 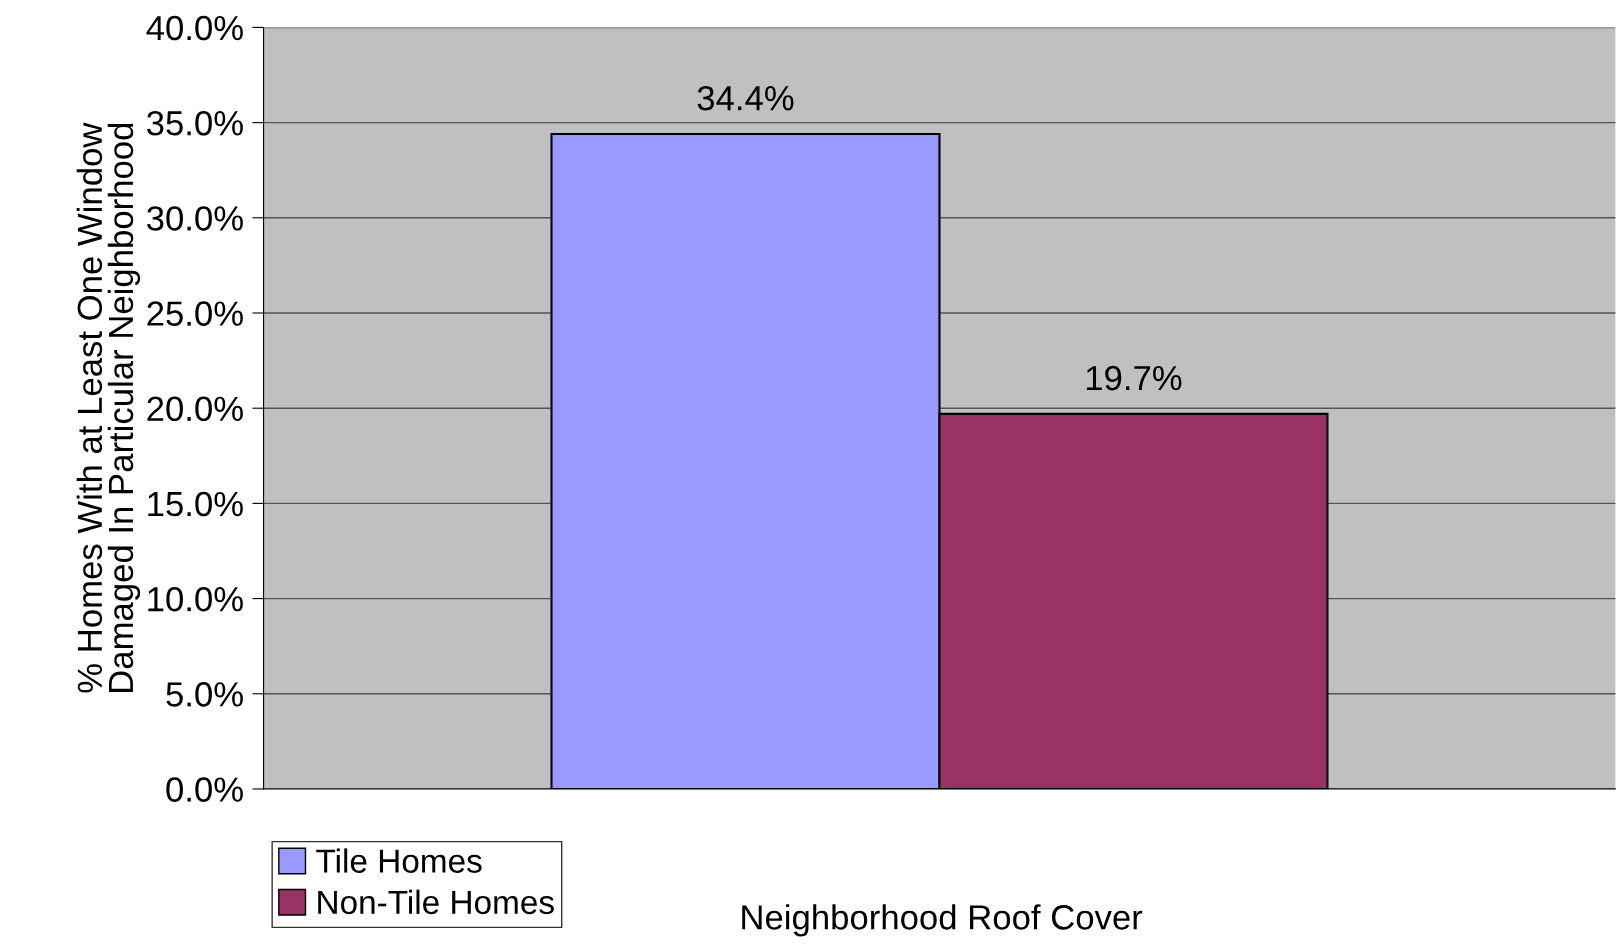 What do you see at coordinates (745, 98) in the screenshot?
I see `data-label: 34.4%` at bounding box center [745, 98].